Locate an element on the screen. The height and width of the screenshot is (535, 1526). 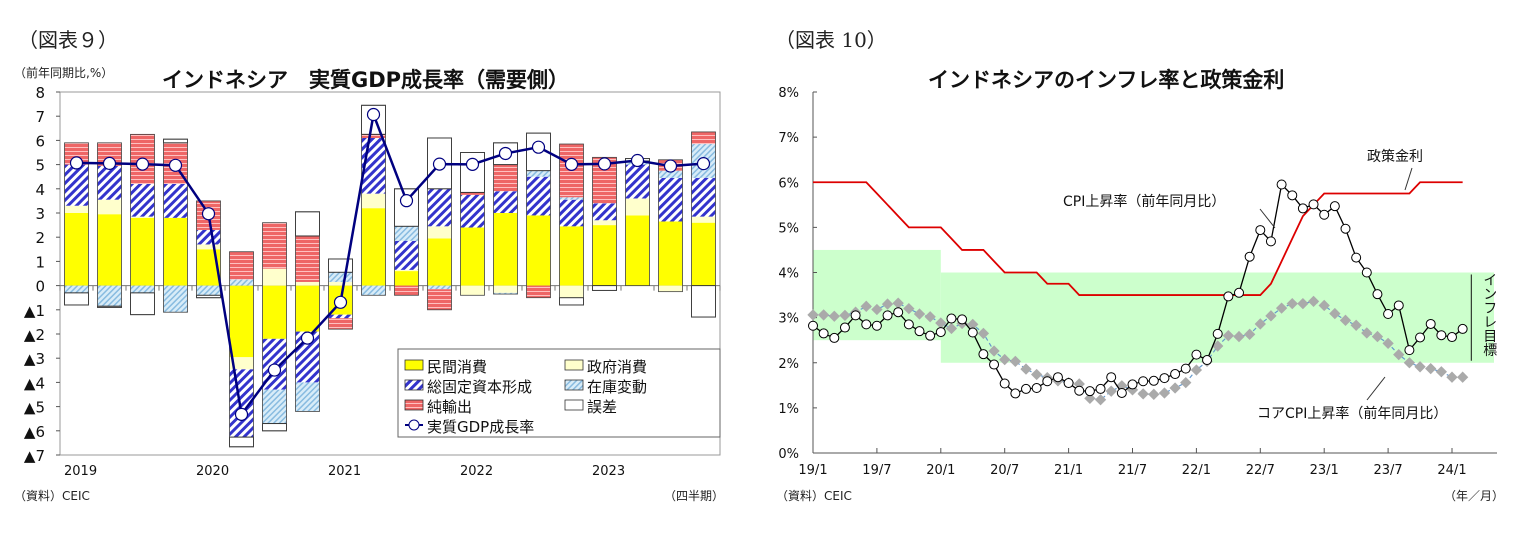
legend-swatch is located at coordinates (574, 405).